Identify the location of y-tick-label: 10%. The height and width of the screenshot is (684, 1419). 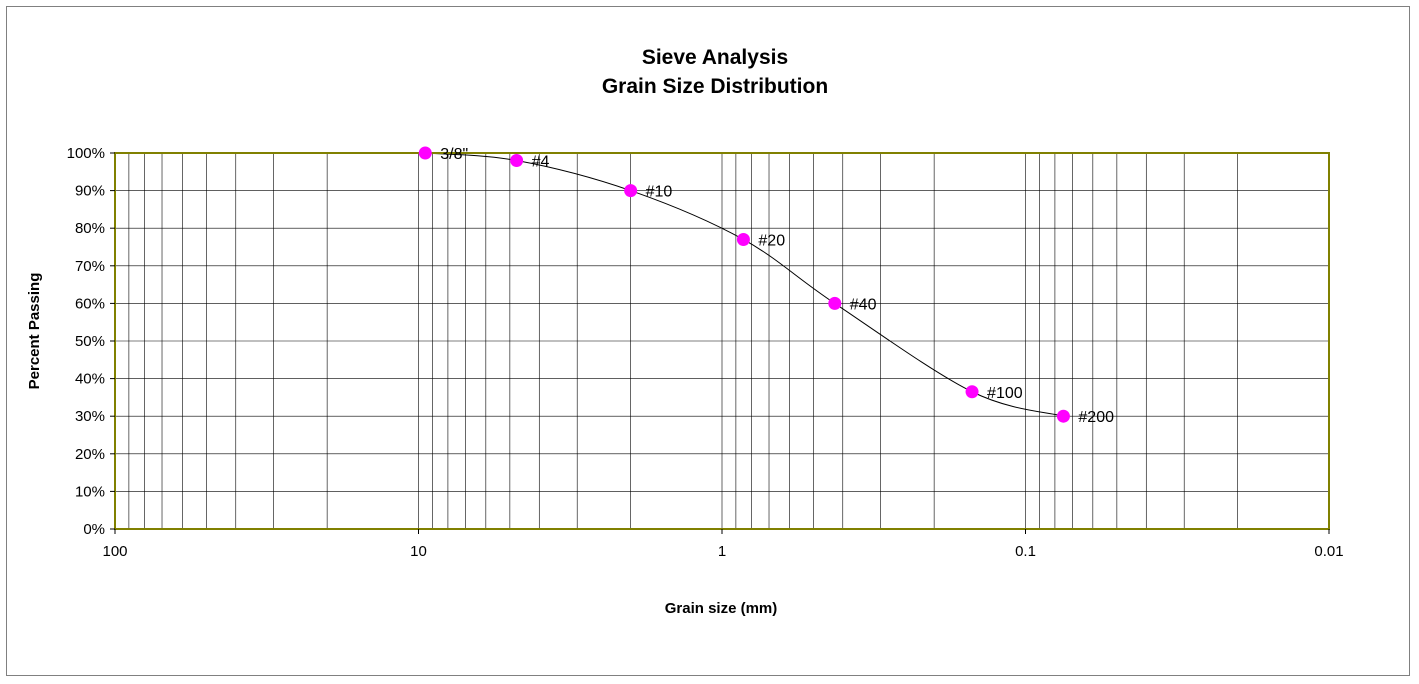
(90, 491).